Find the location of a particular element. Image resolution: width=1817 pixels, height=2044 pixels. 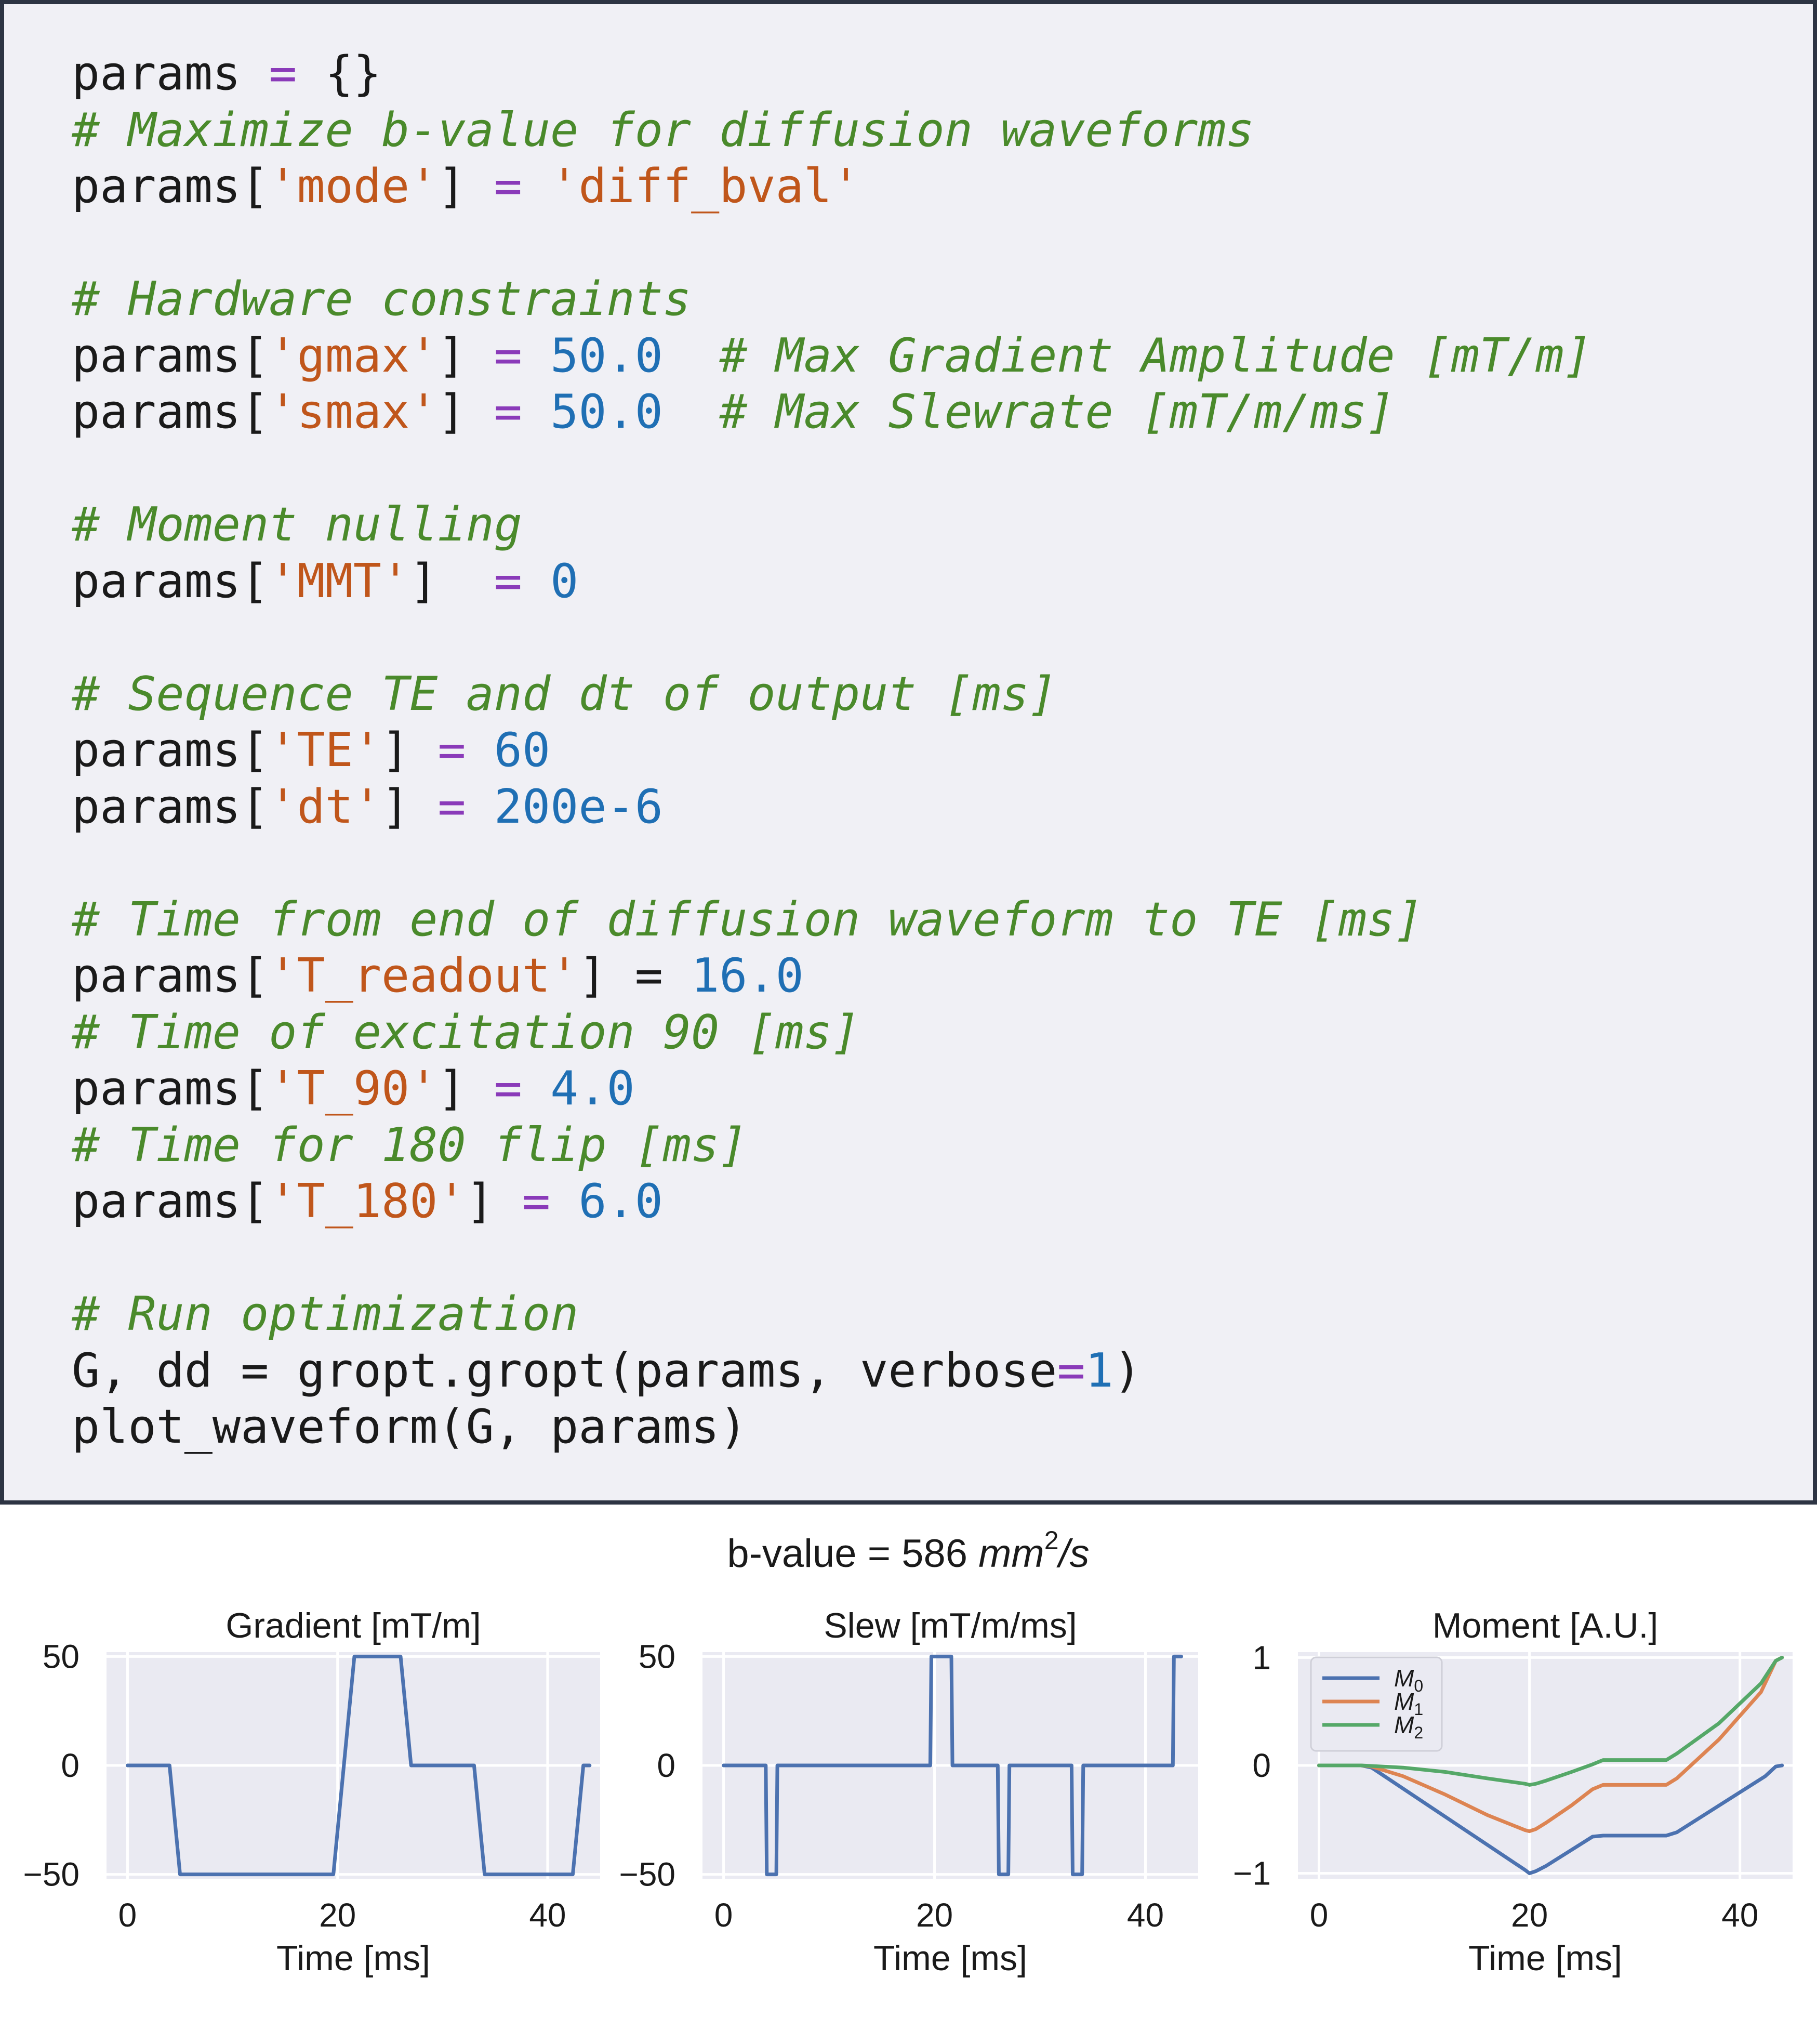

code-line: params['T_90'] = 4.0 is located at coordinates (832, 1089).